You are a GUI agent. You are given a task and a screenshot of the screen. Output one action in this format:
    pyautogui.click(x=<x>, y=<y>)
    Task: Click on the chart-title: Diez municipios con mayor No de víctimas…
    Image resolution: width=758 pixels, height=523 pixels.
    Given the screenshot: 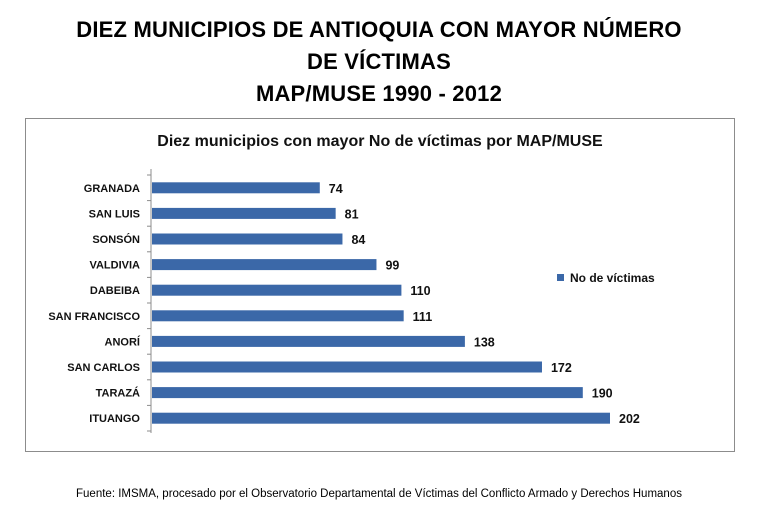 What is the action you would take?
    pyautogui.click(x=380, y=141)
    